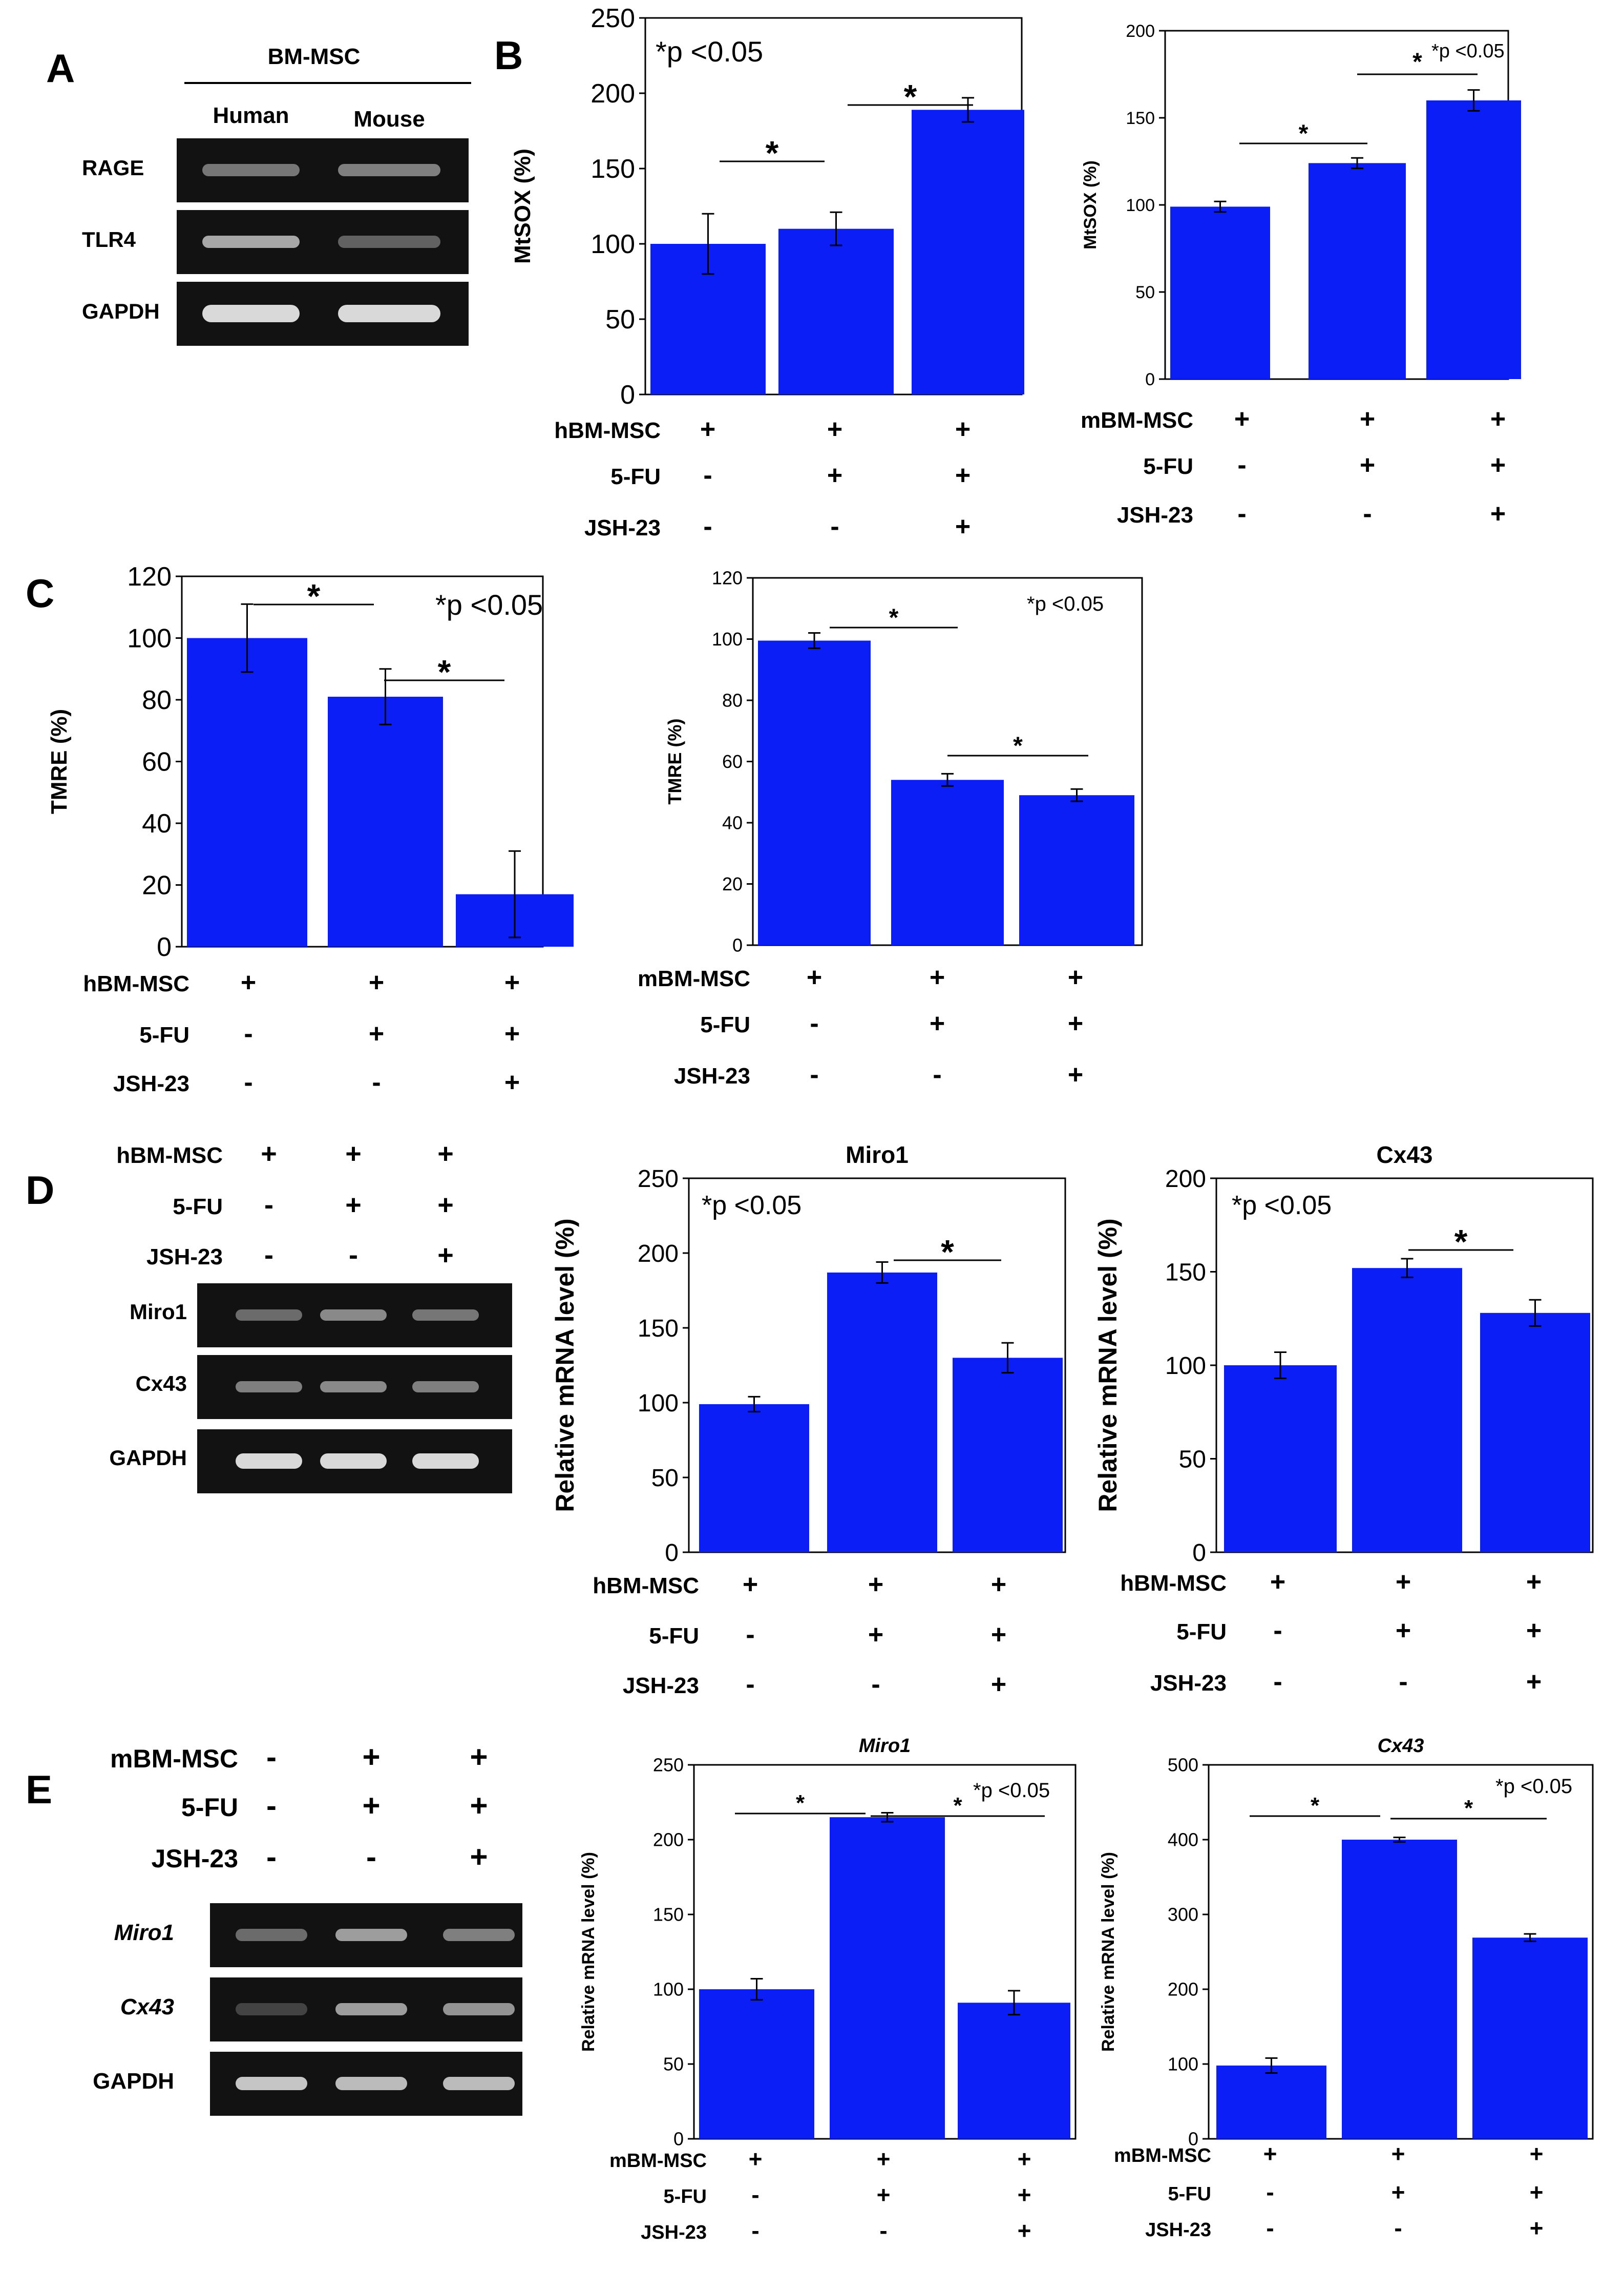 The height and width of the screenshot is (2271, 1624). I want to click on y-tick-label: 40, so click(157, 824).